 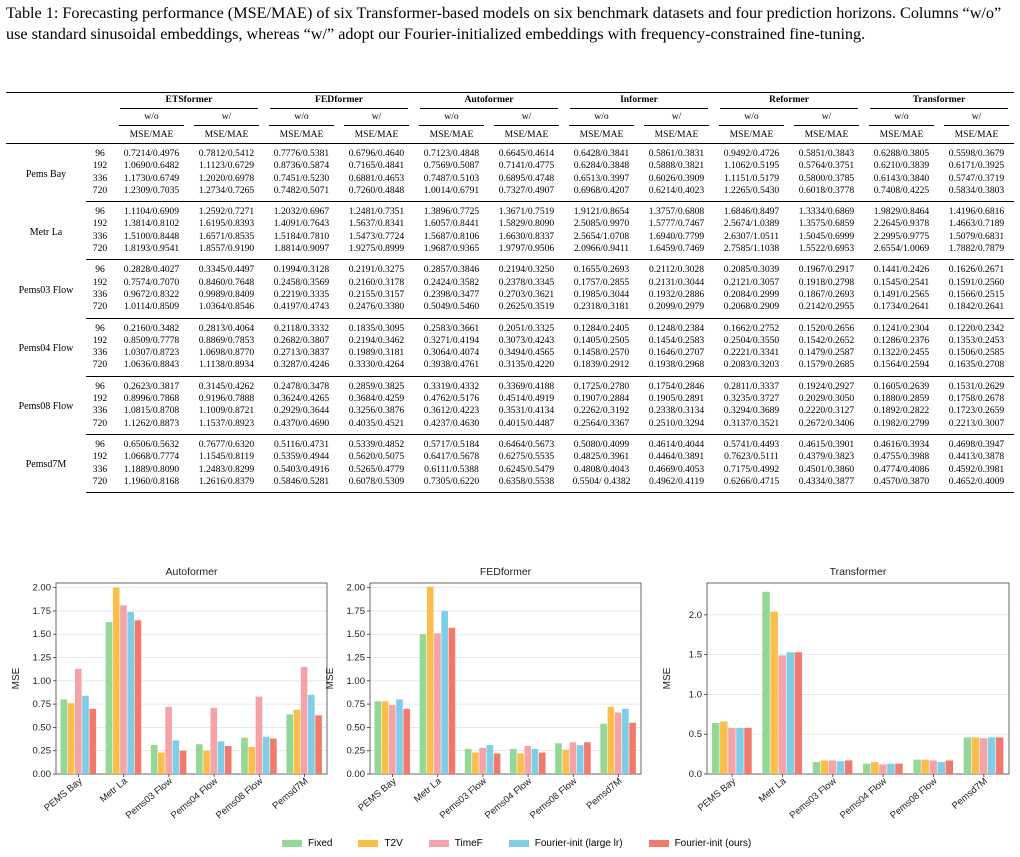 What do you see at coordinates (451, 153) in the screenshot?
I see `value-cell: 0.7123/0.4848` at bounding box center [451, 153].